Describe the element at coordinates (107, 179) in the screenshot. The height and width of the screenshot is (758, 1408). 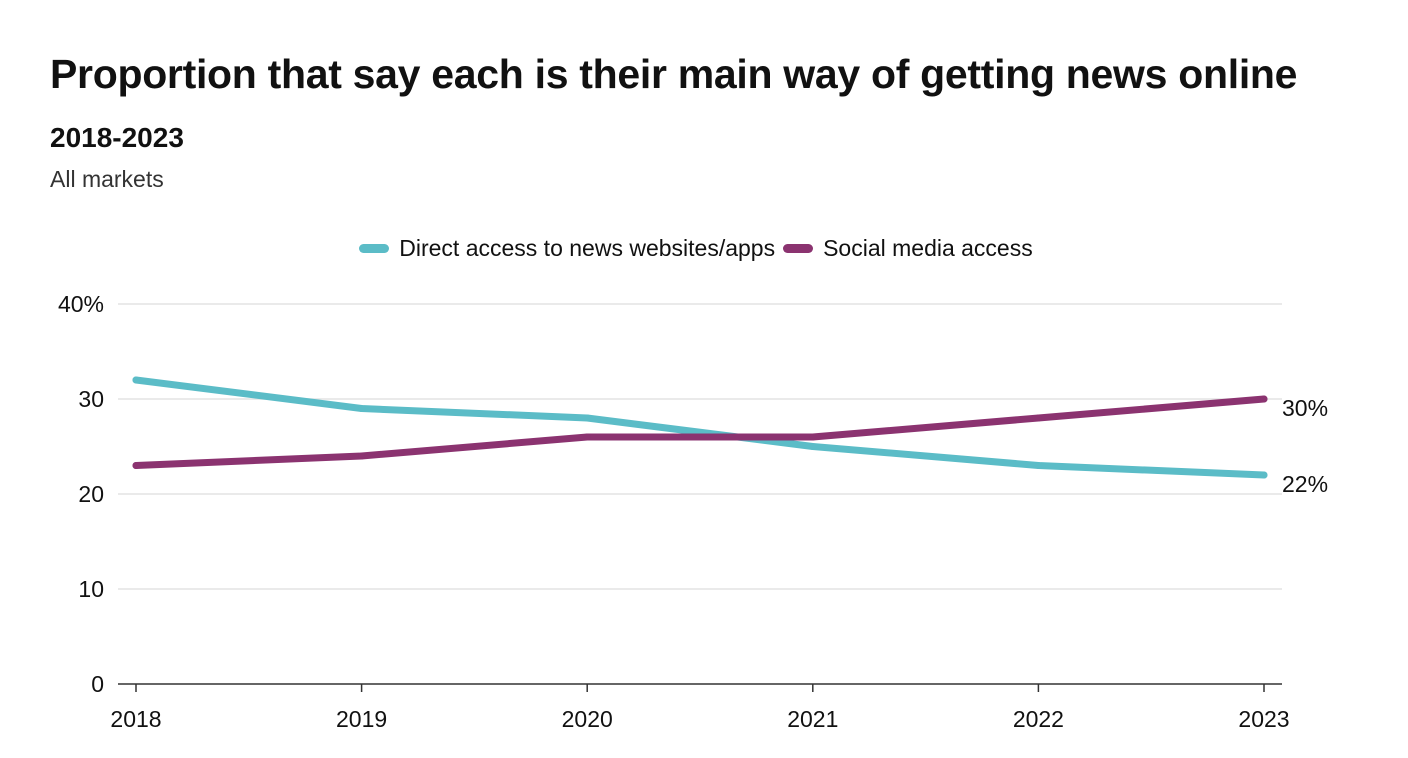
I see `chart-note: All markets` at that location.